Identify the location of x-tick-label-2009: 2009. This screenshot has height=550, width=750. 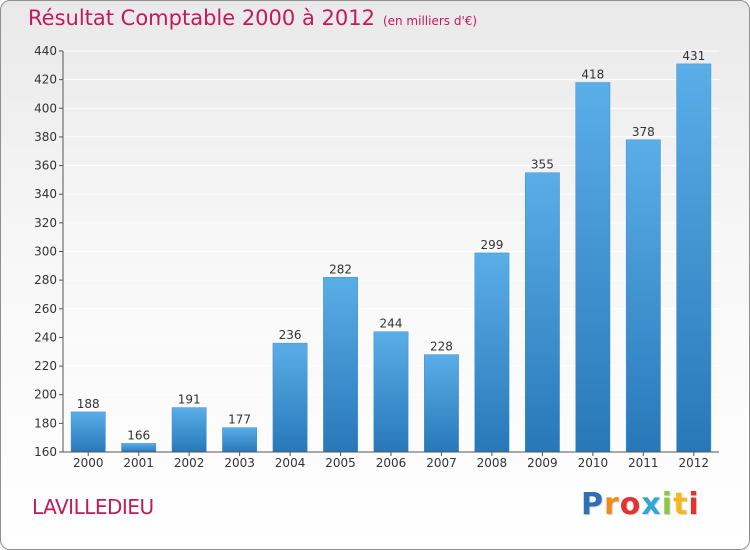
(542, 463).